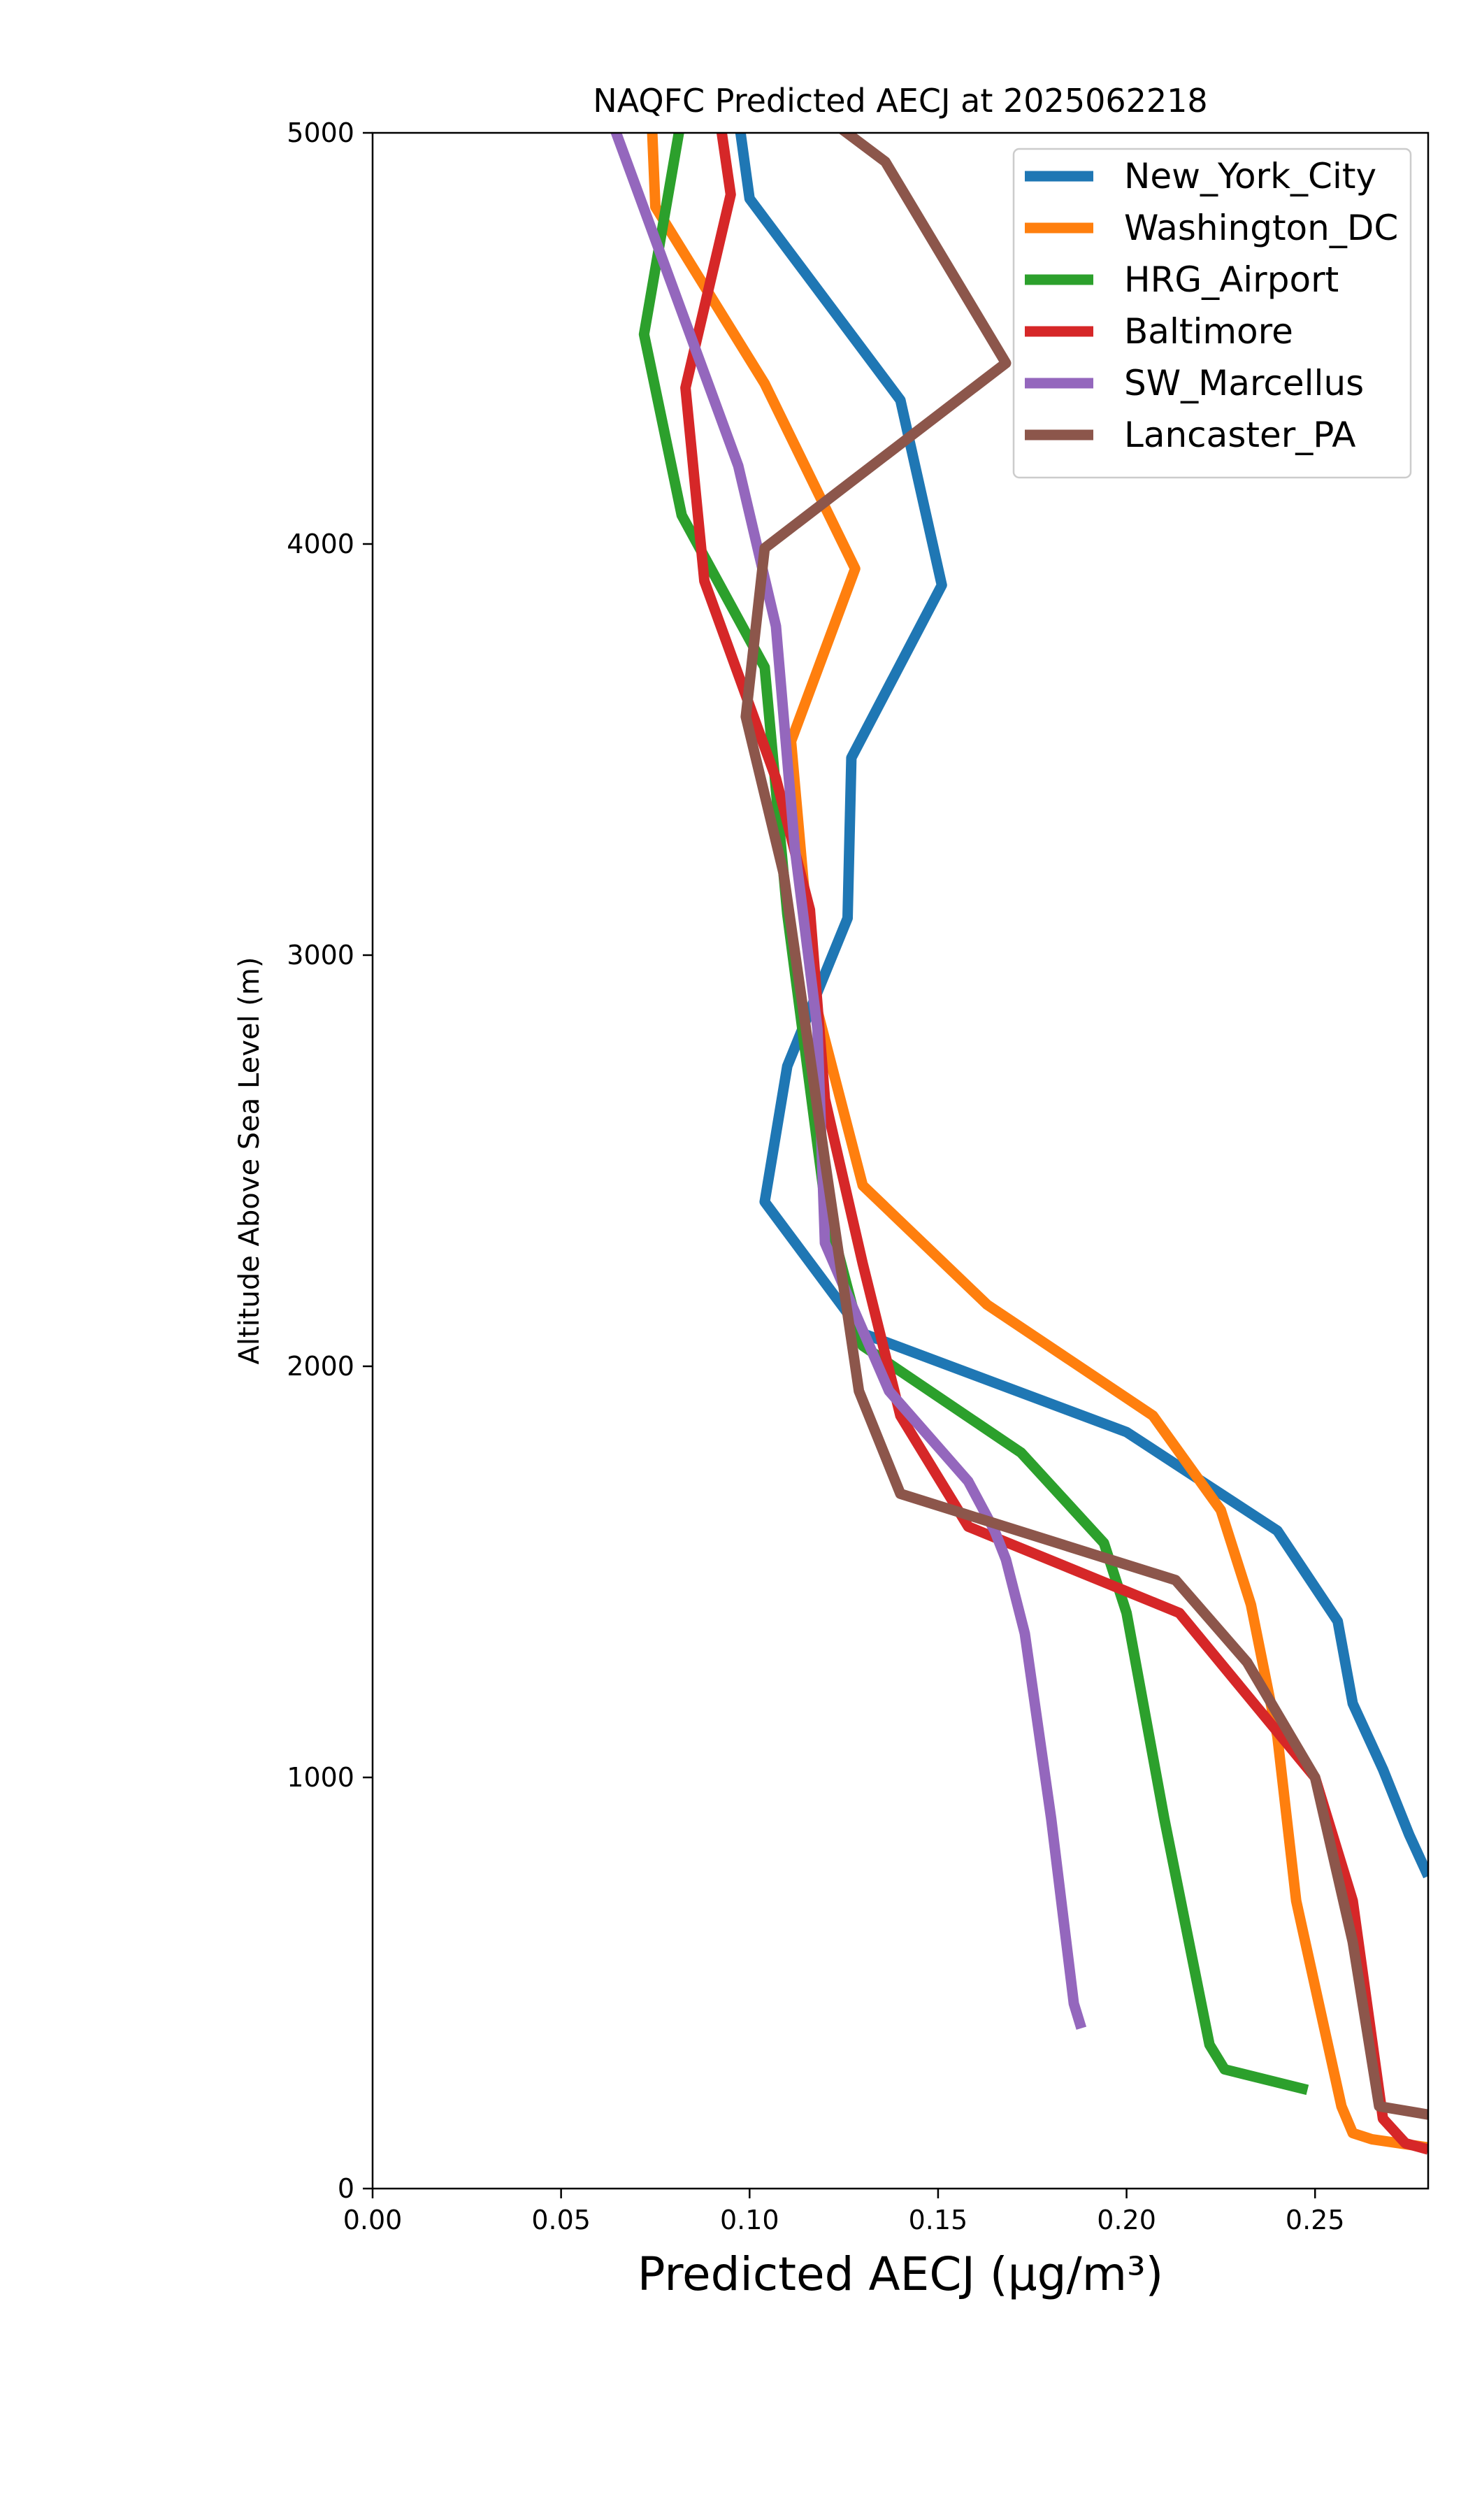 The height and width of the screenshot is (2520, 1468). I want to click on y-tick-label: 4000, so click(320, 544).